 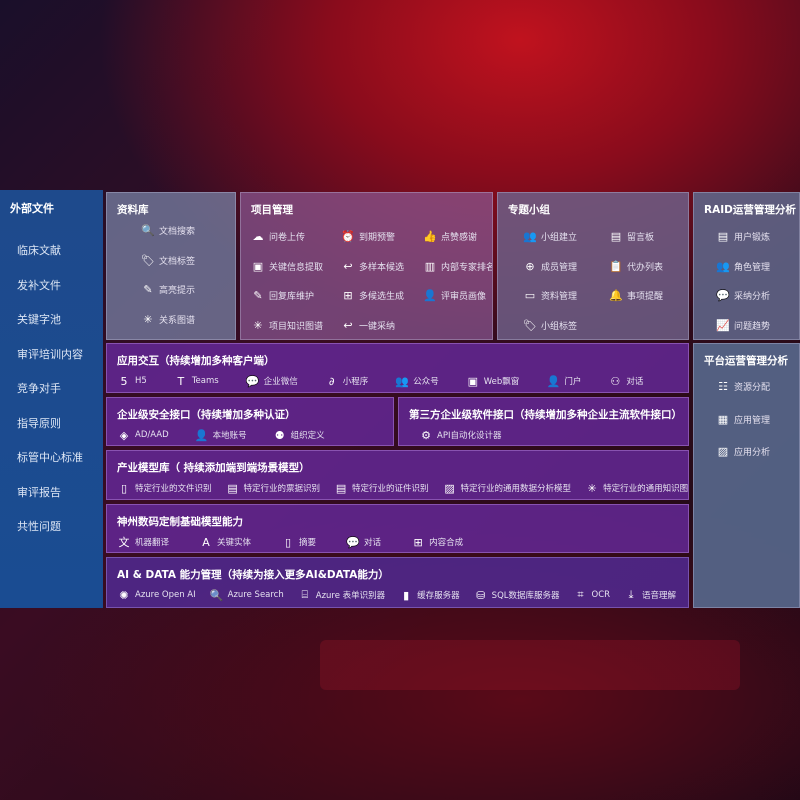 I want to click on sidebar-item: 审评报告, so click(x=39, y=492).